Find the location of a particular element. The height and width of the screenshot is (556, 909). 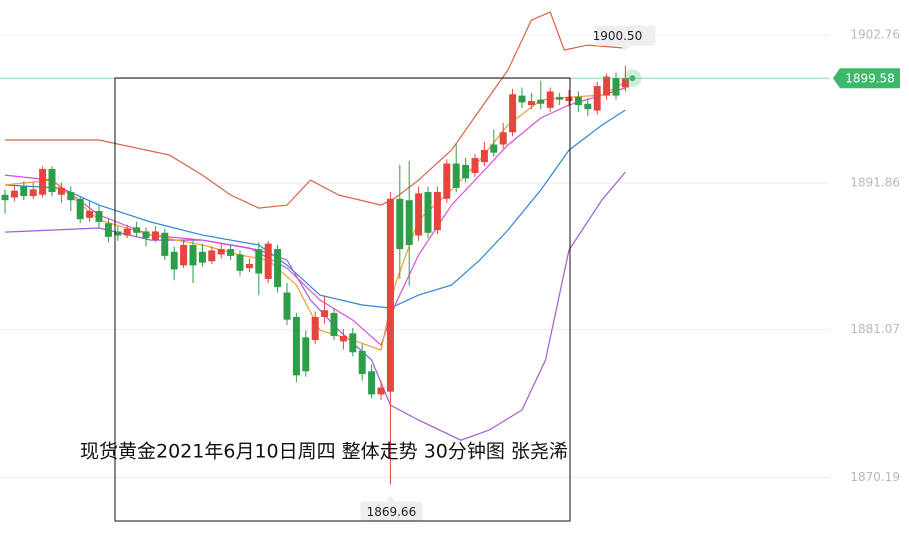

high-label: 1900.50 is located at coordinates (618, 36).